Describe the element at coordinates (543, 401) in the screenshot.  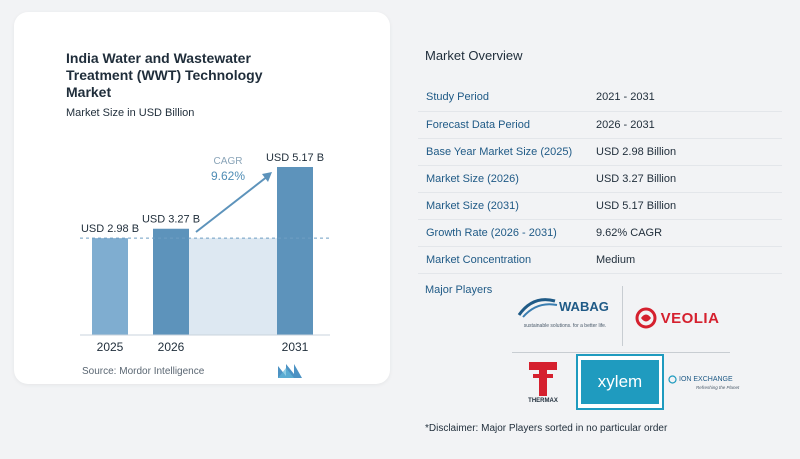
I see `thermax-name: THERMAX` at that location.